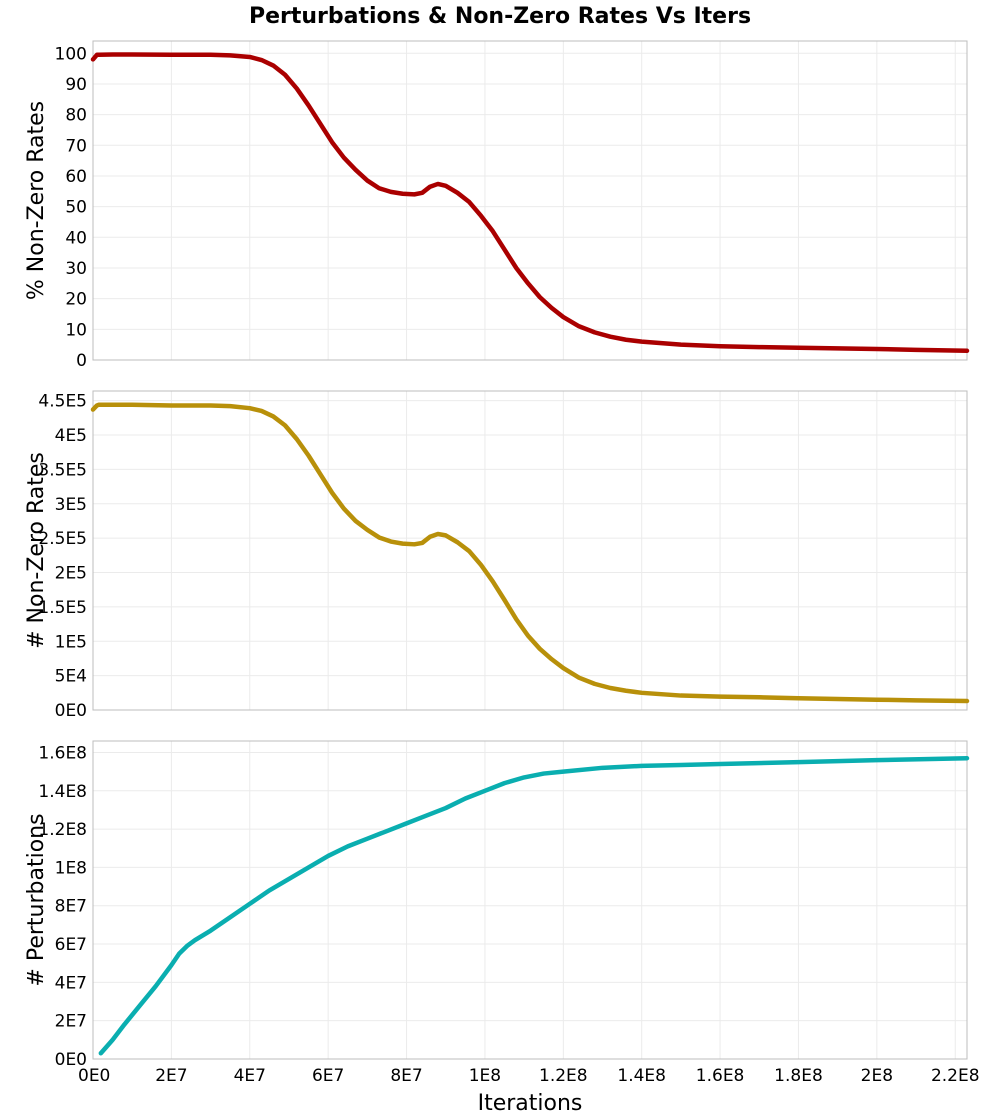  I want to click on y-tick-label: 1E5, so click(71, 642).